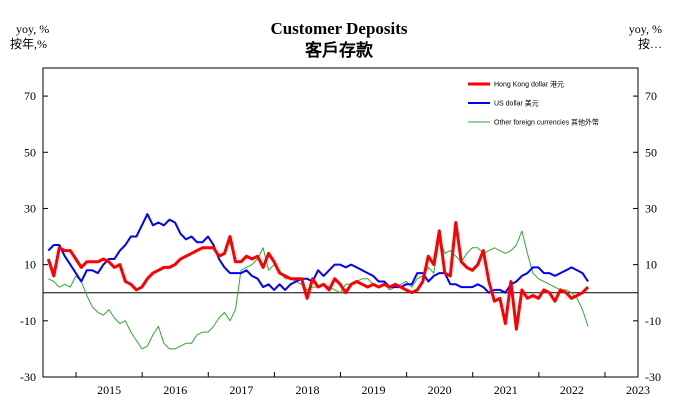 The image size is (678, 412). I want to click on y-tick-label-right: 70, so click(651, 96).